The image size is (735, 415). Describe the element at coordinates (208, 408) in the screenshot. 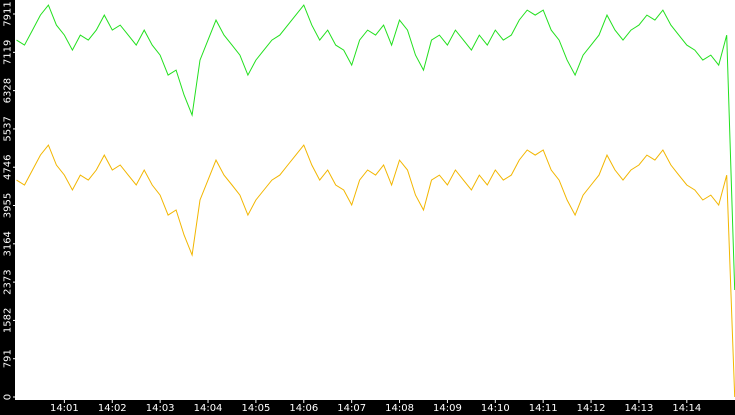

I see `x-tick-label: 14:04` at that location.